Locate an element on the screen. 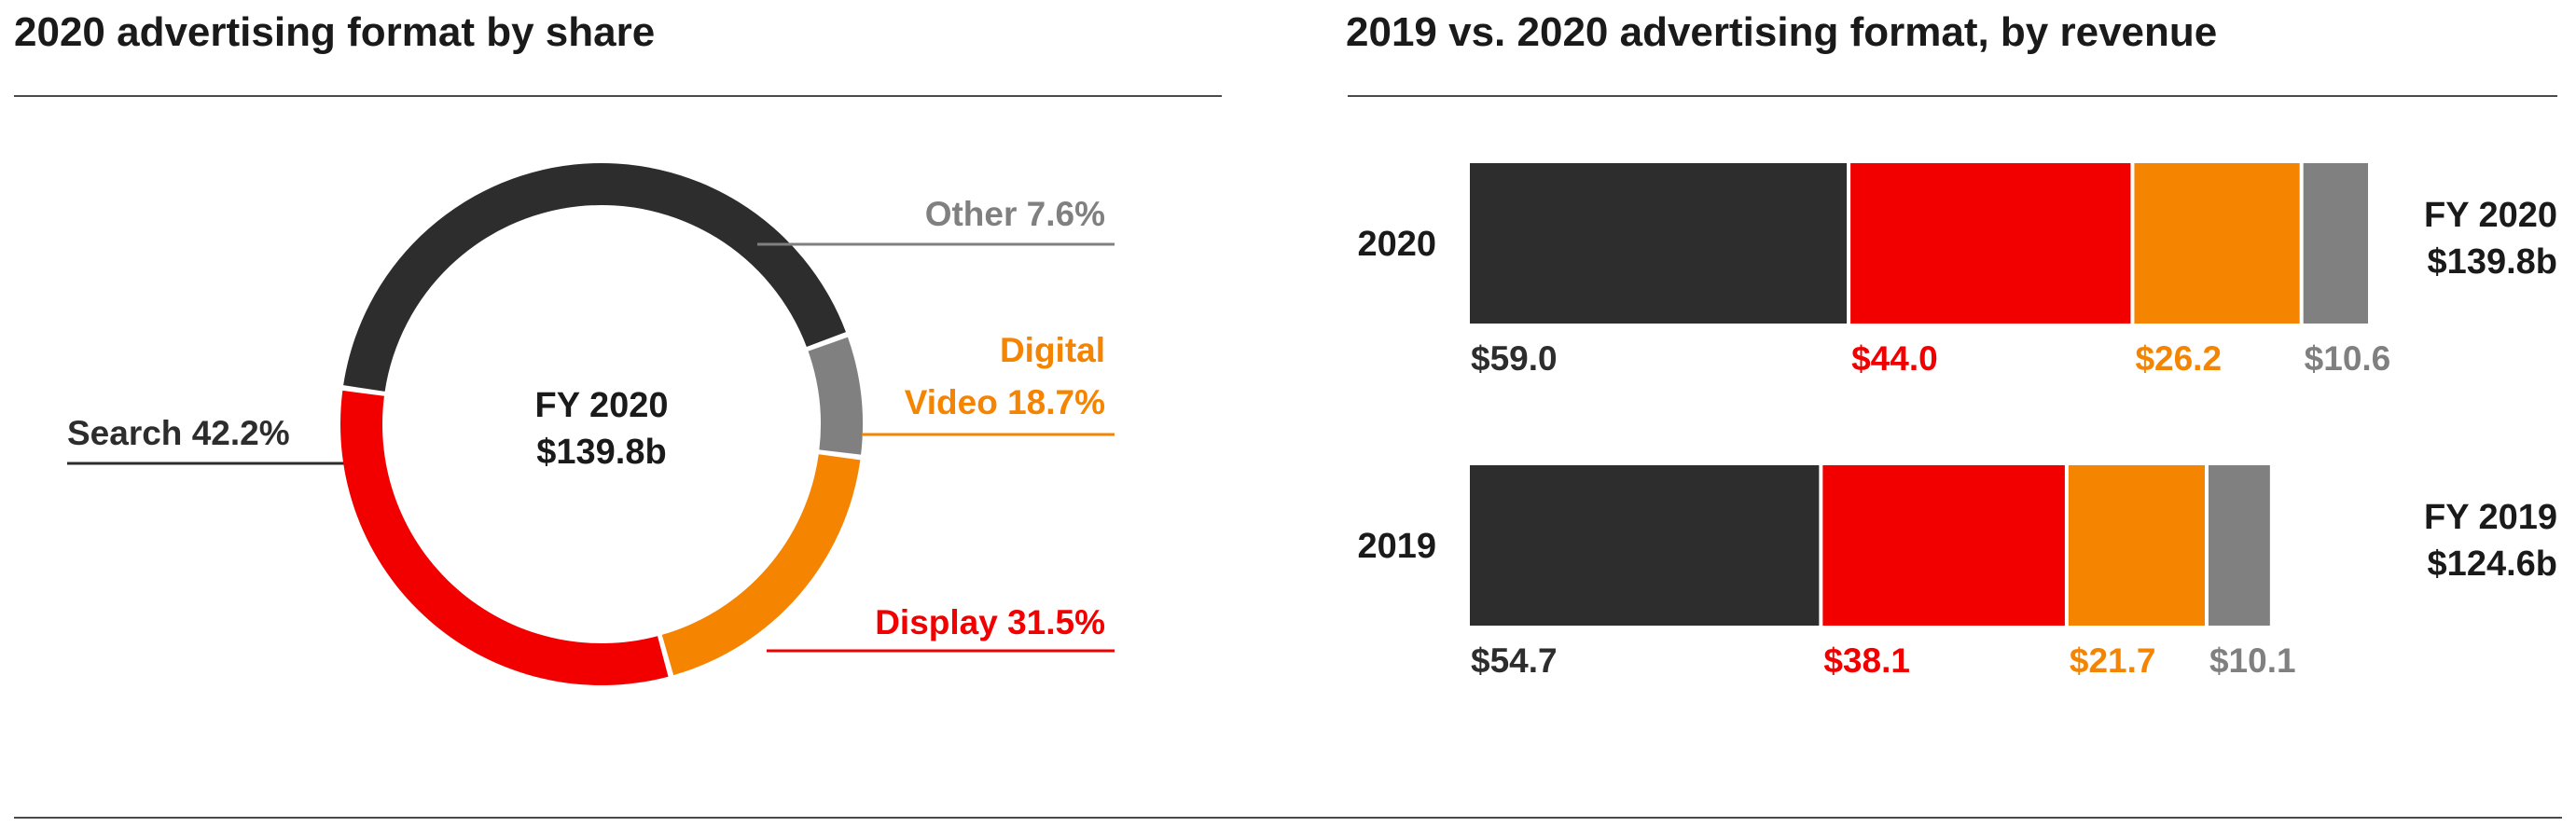 Image resolution: width=2576 pixels, height=827 pixels. donut-chart-title: 2020 advertising format by share is located at coordinates (335, 32).